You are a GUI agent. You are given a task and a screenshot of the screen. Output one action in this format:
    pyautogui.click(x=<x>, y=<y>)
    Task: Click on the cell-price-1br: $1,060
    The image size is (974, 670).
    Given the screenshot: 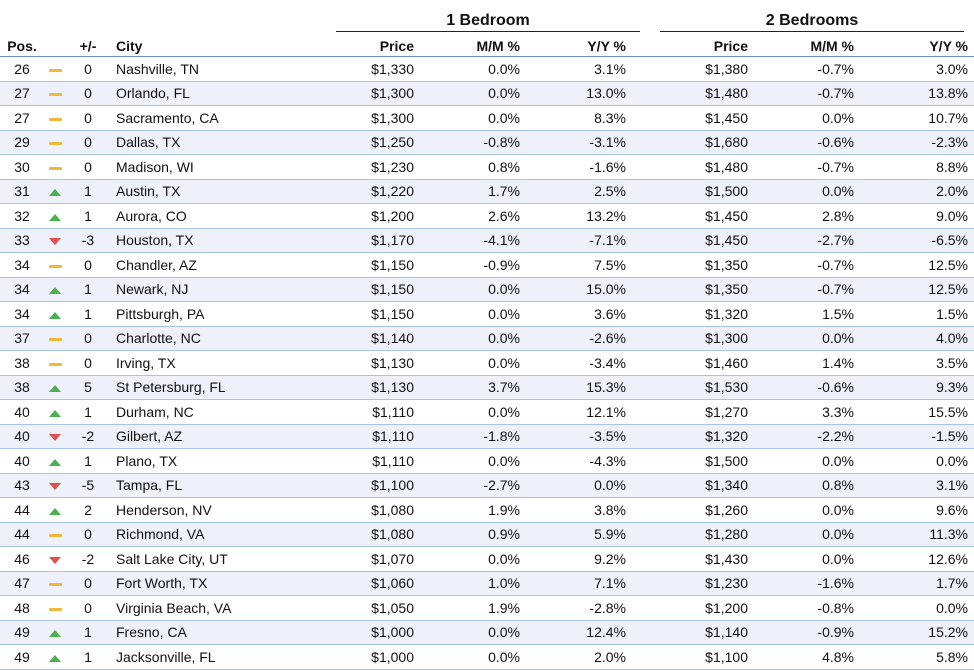 What is the action you would take?
    pyautogui.click(x=358, y=583)
    